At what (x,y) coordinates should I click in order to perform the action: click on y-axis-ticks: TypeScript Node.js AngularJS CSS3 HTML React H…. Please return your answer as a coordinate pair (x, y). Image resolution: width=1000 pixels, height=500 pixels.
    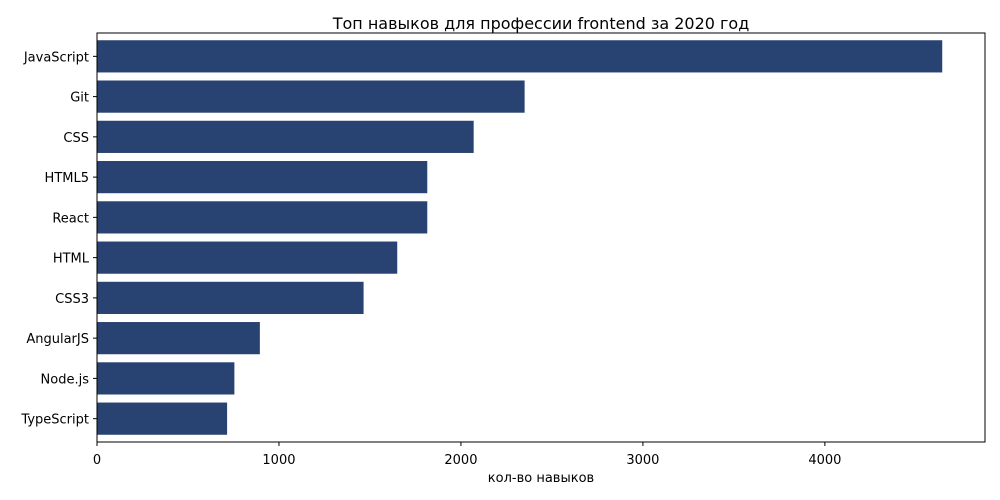
    Looking at the image, I should click on (58, 239).